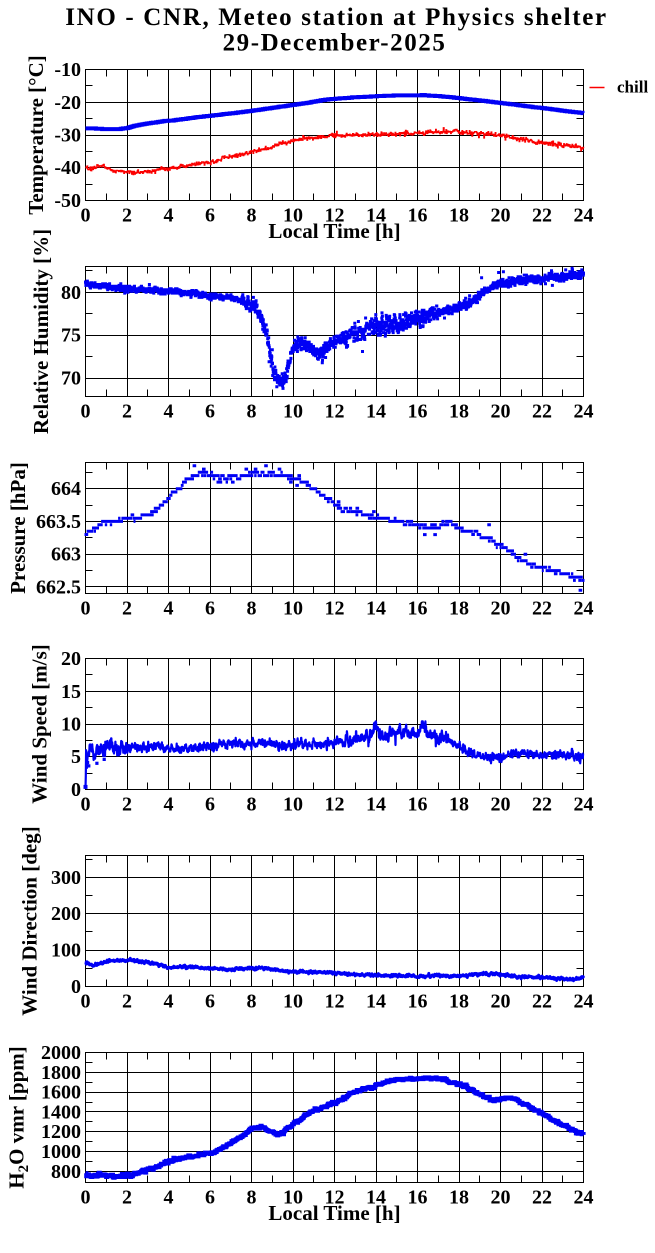 This screenshot has width=655, height=1253. What do you see at coordinates (66, 489) in the screenshot?
I see `svg-text: 664` at bounding box center [66, 489].